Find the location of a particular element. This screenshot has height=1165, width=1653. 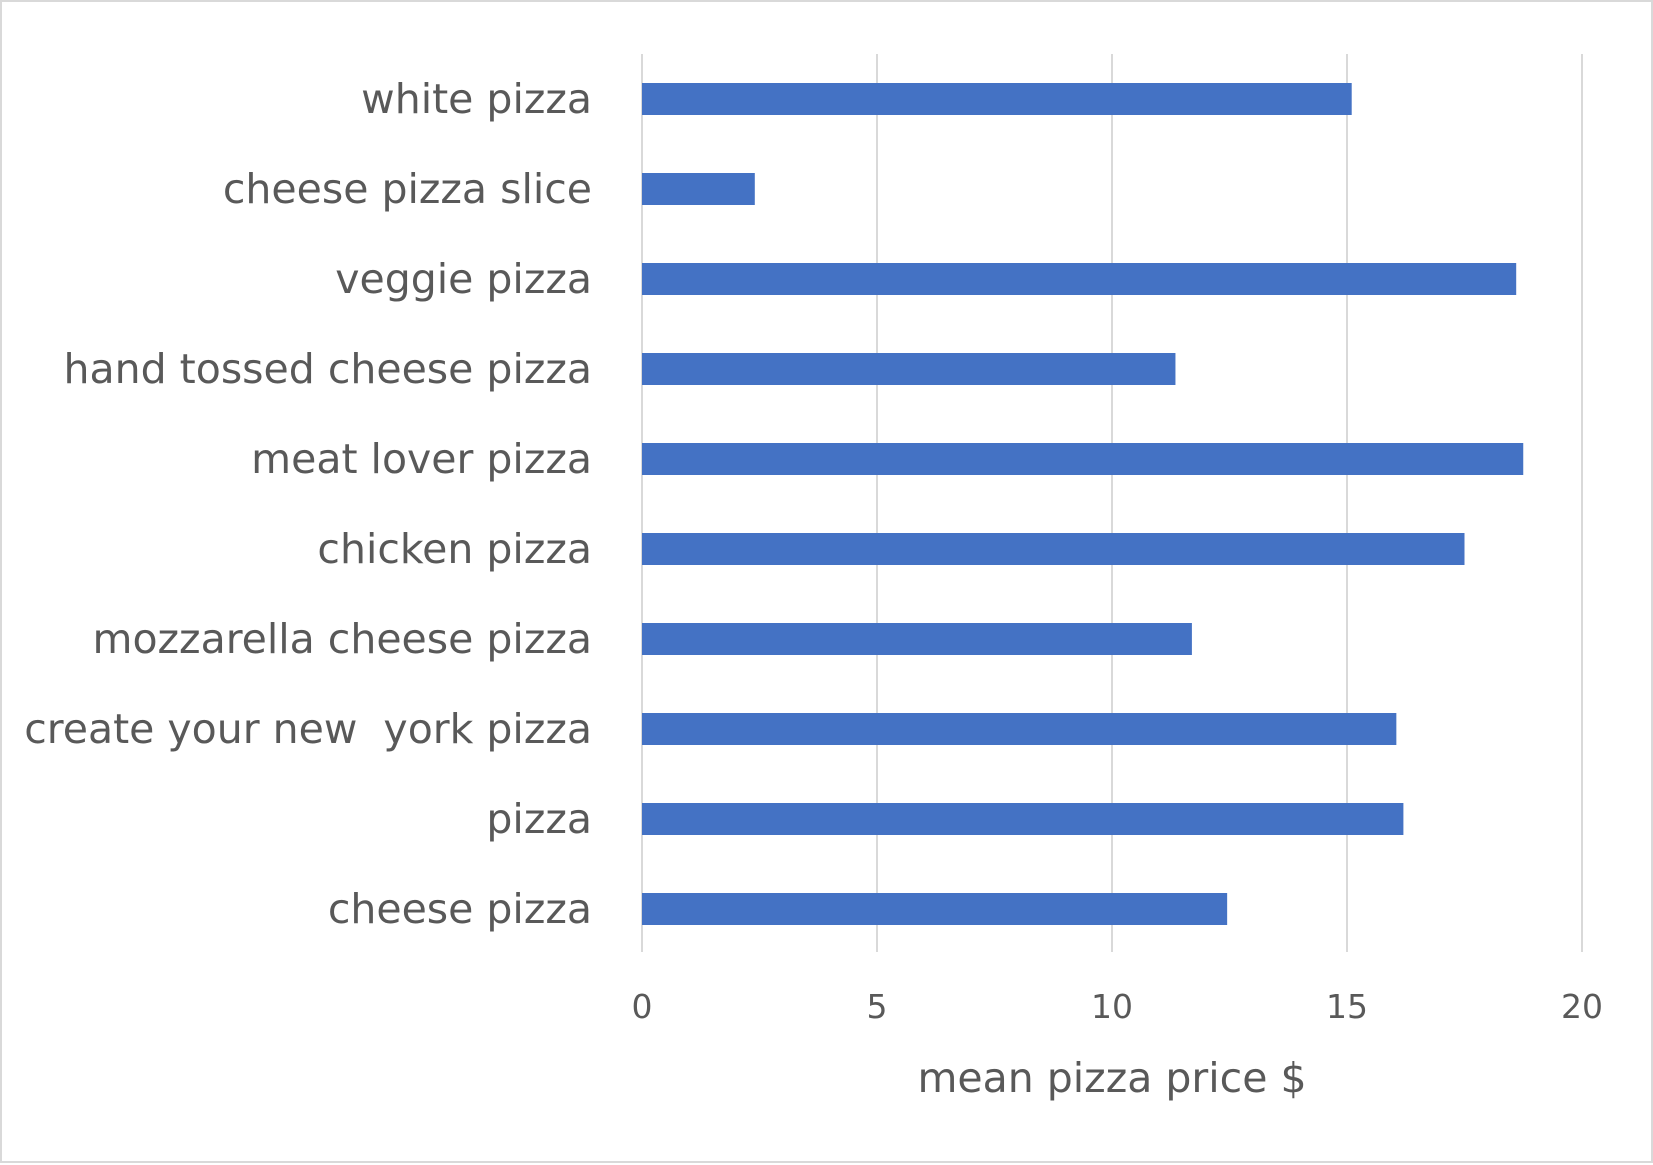

x-tick-labels: 0 5 10 15 20 is located at coordinates (1118, 1006).